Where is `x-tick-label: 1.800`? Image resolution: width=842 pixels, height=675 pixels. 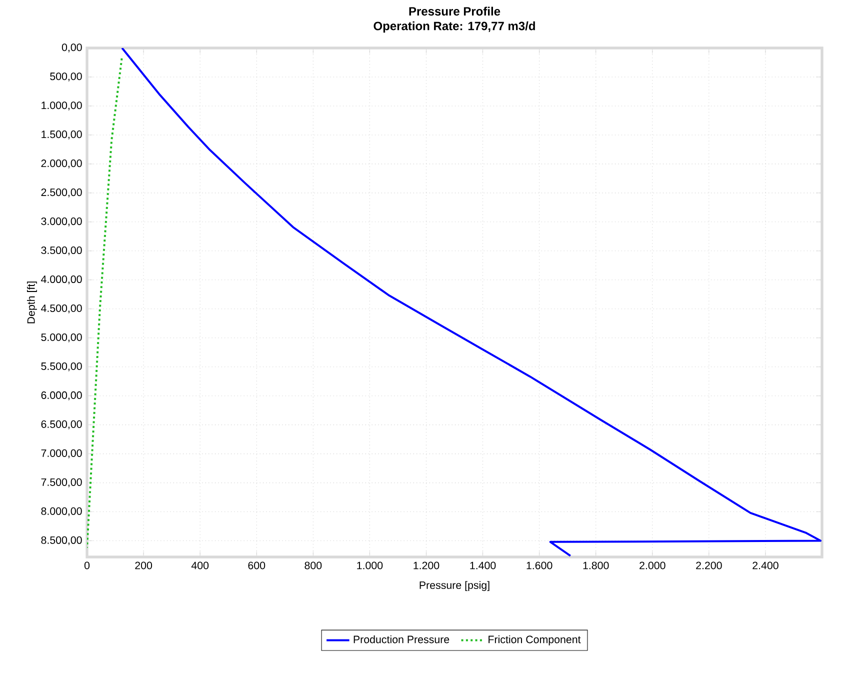 x-tick-label: 1.800 is located at coordinates (596, 566).